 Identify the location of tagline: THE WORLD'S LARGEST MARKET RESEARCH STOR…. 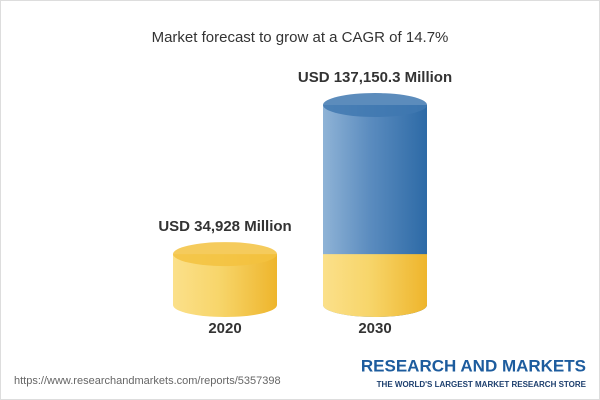
(482, 384).